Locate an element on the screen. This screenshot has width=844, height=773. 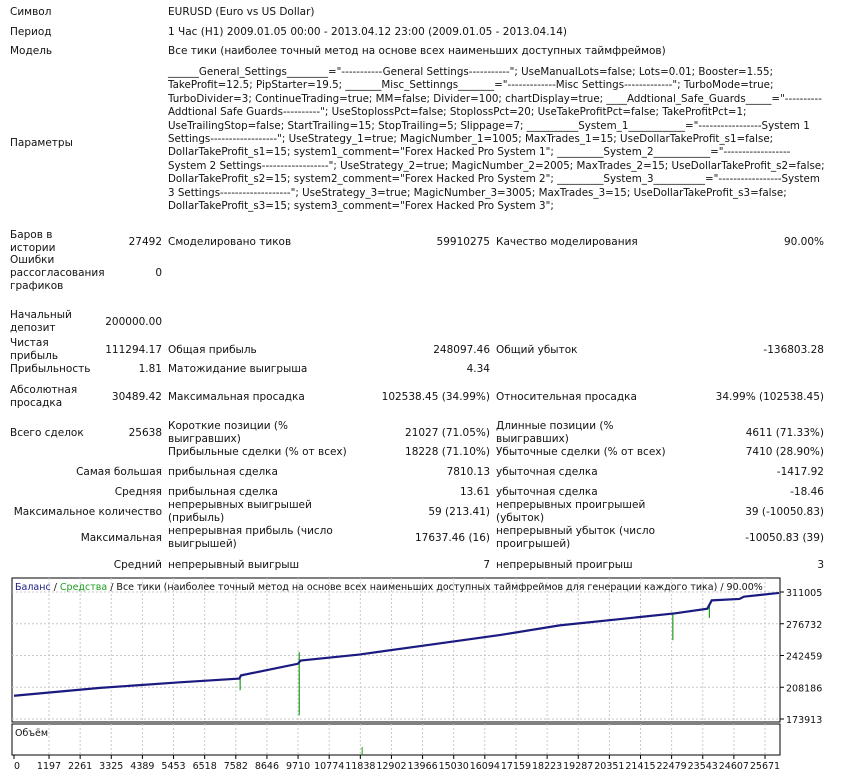
stat-label: Абсолютная просадка is located at coordinates (44, 396).